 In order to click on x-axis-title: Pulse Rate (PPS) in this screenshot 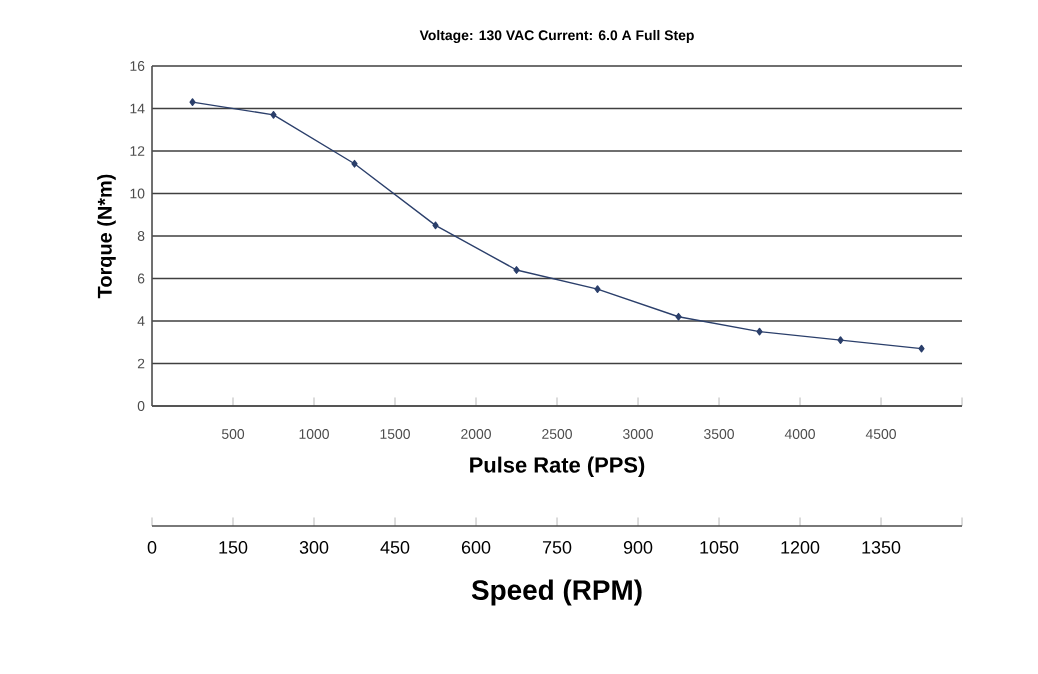, I will do `click(557, 467)`.